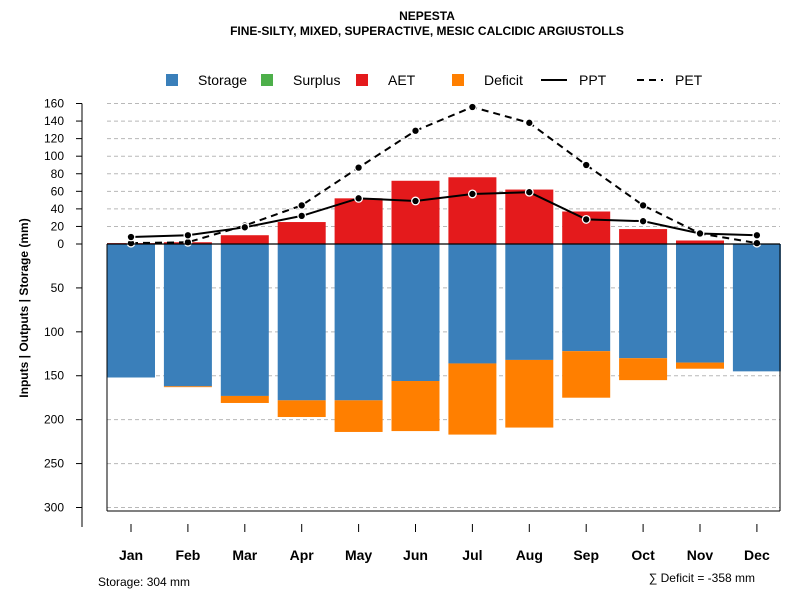 This screenshot has width=800, height=600. Describe the element at coordinates (362, 80) in the screenshot. I see `legend-swatch-aet` at that location.